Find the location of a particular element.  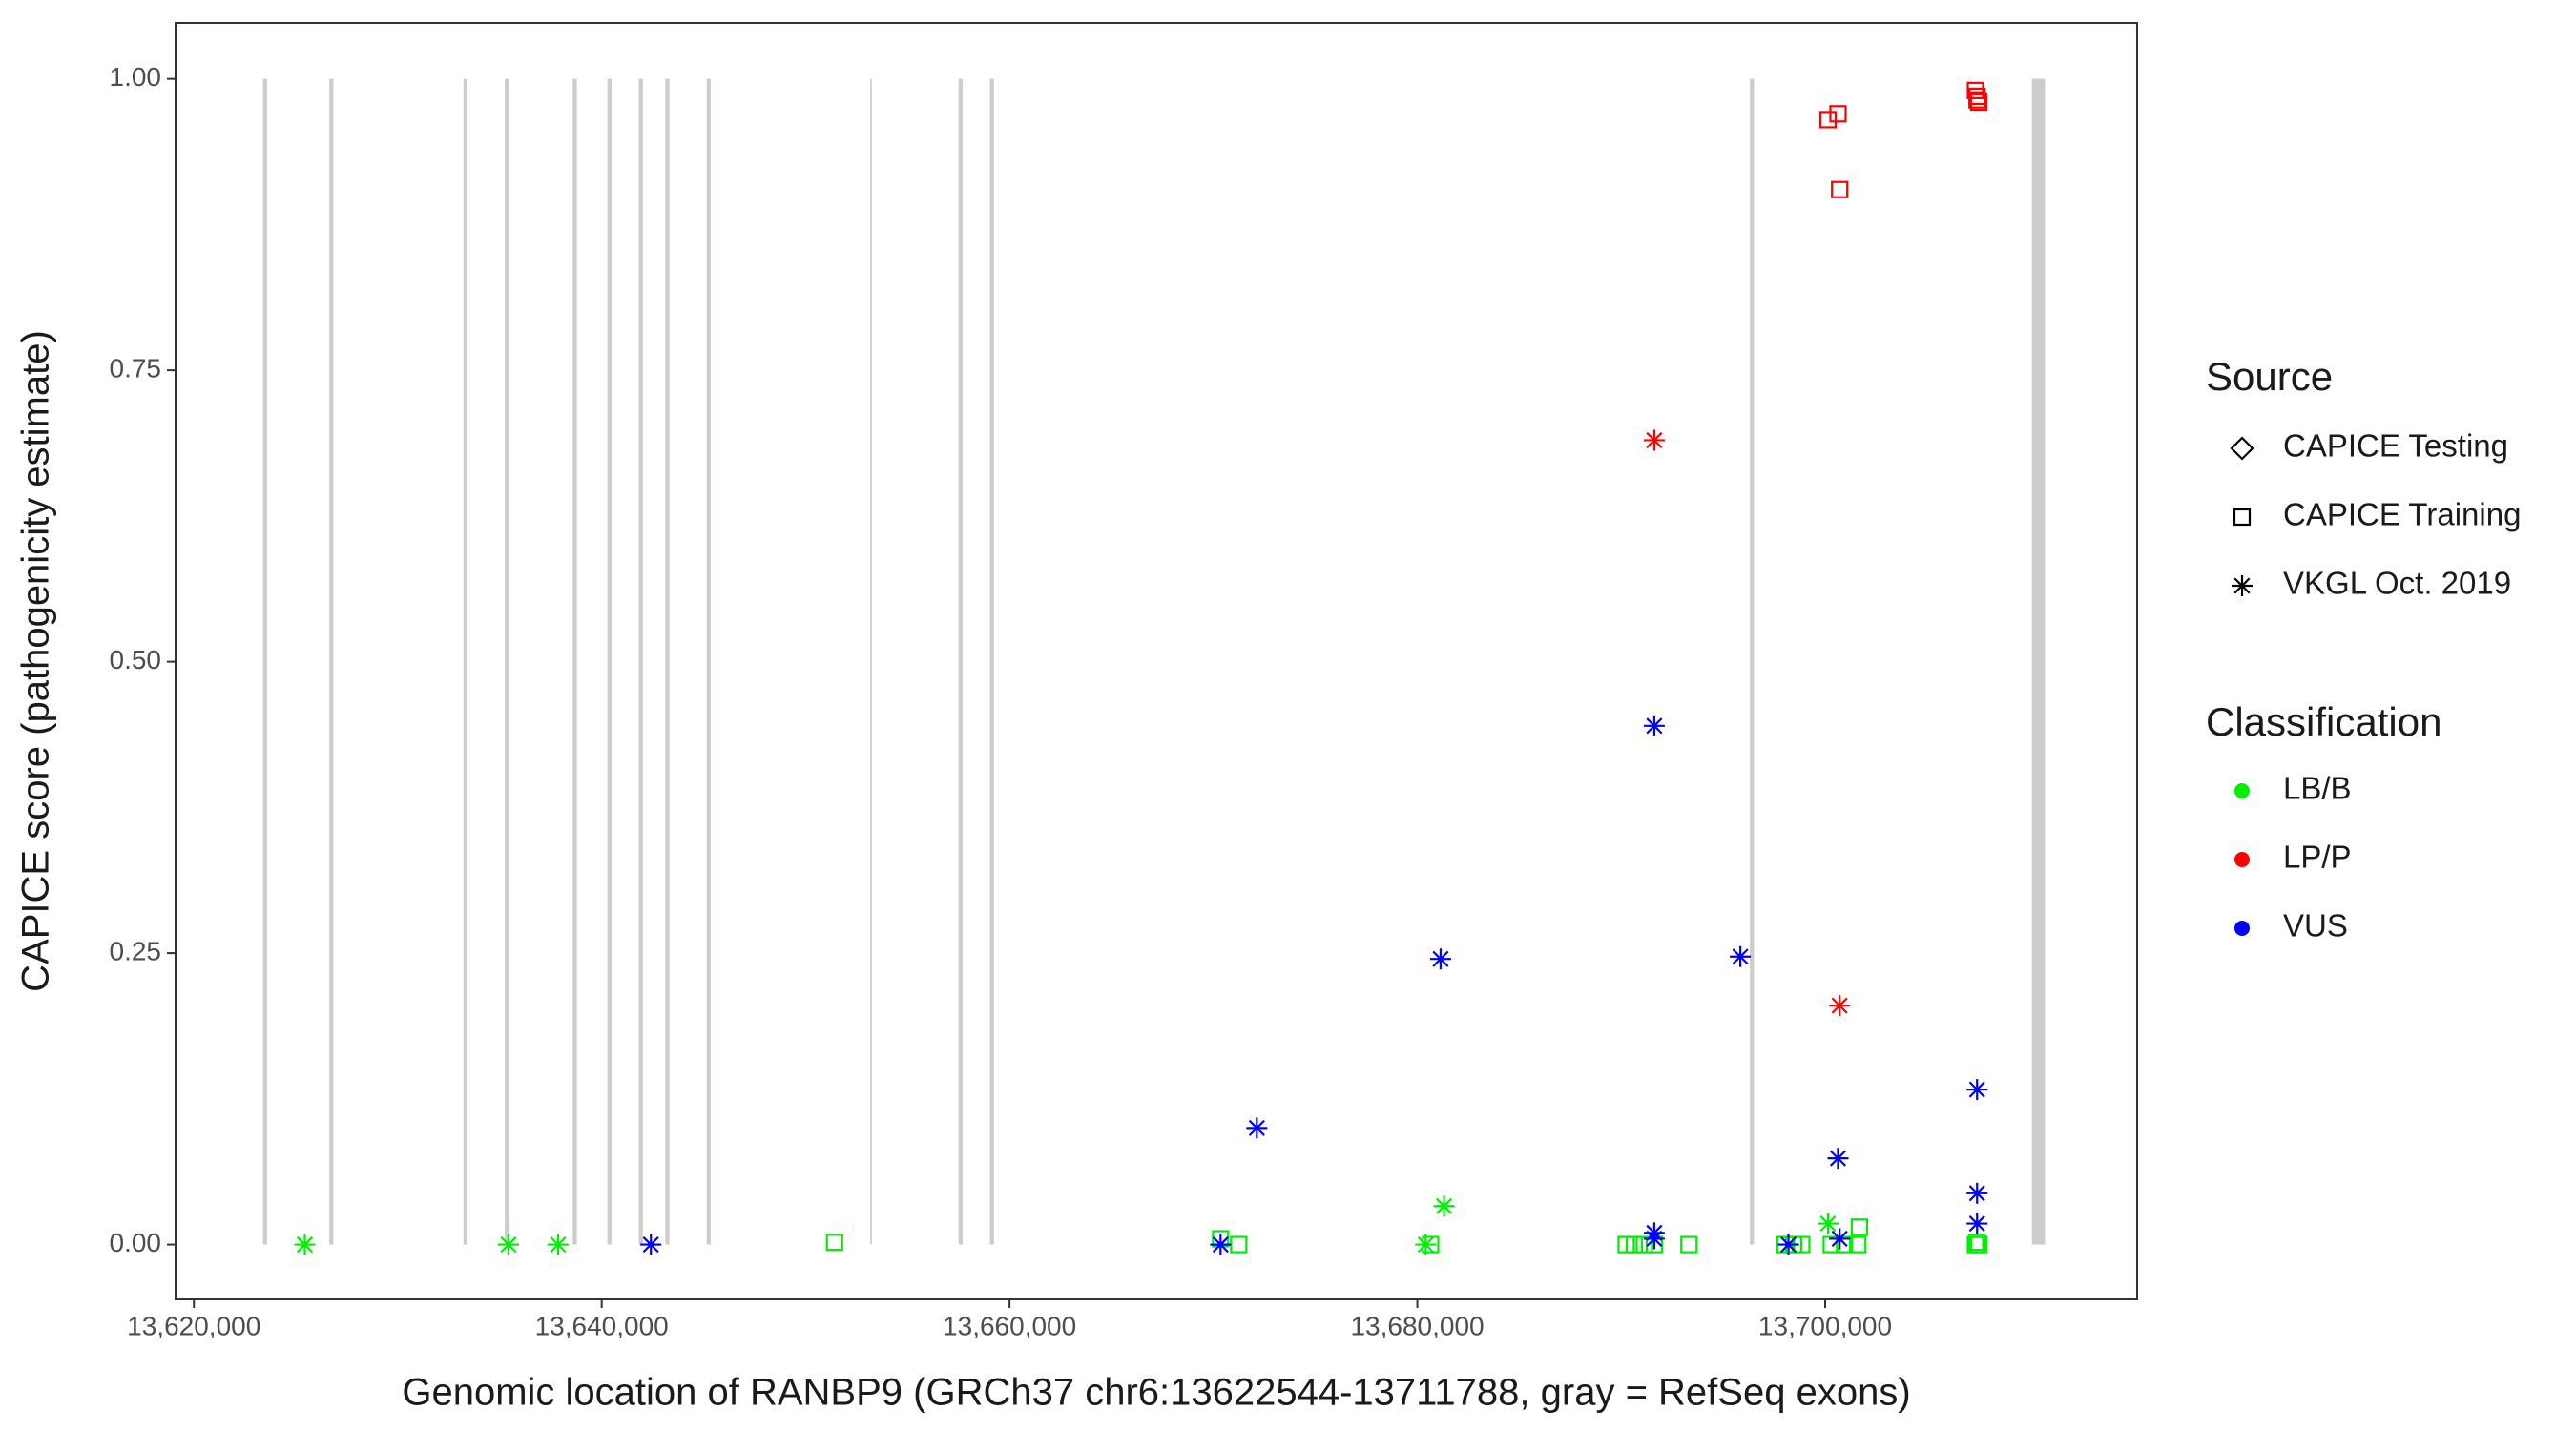

legend-label: LP/P is located at coordinates (2317, 857).